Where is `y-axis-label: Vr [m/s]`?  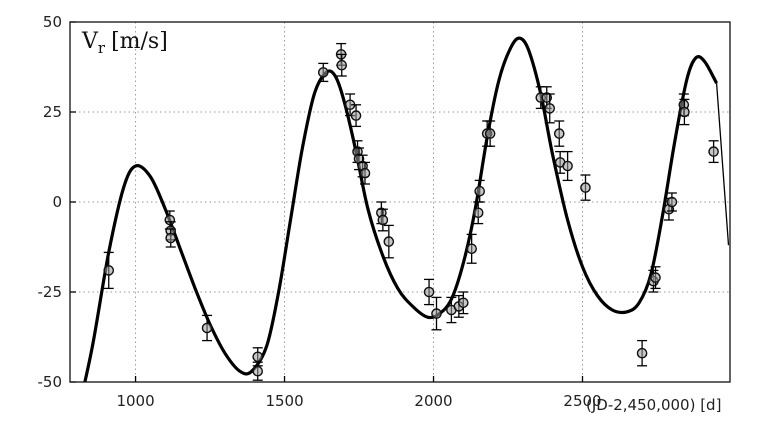 y-axis-label: Vr [m/s] is located at coordinates (124, 43).